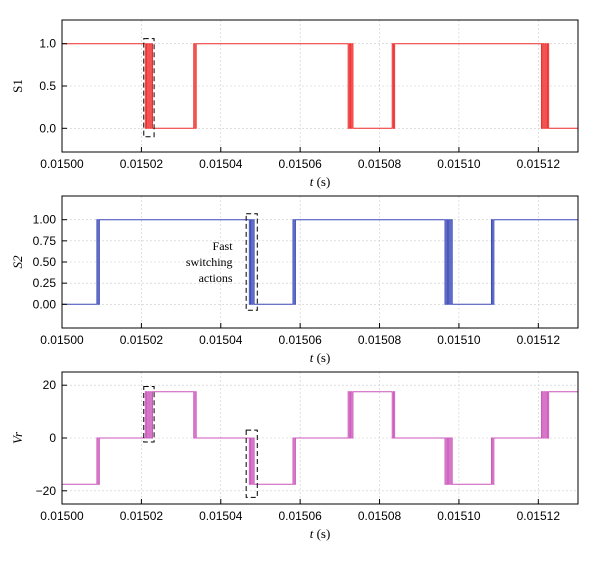 This screenshot has width=600, height=561. I want to click on s2-y-tick-label: 0.50, so click(45, 262).